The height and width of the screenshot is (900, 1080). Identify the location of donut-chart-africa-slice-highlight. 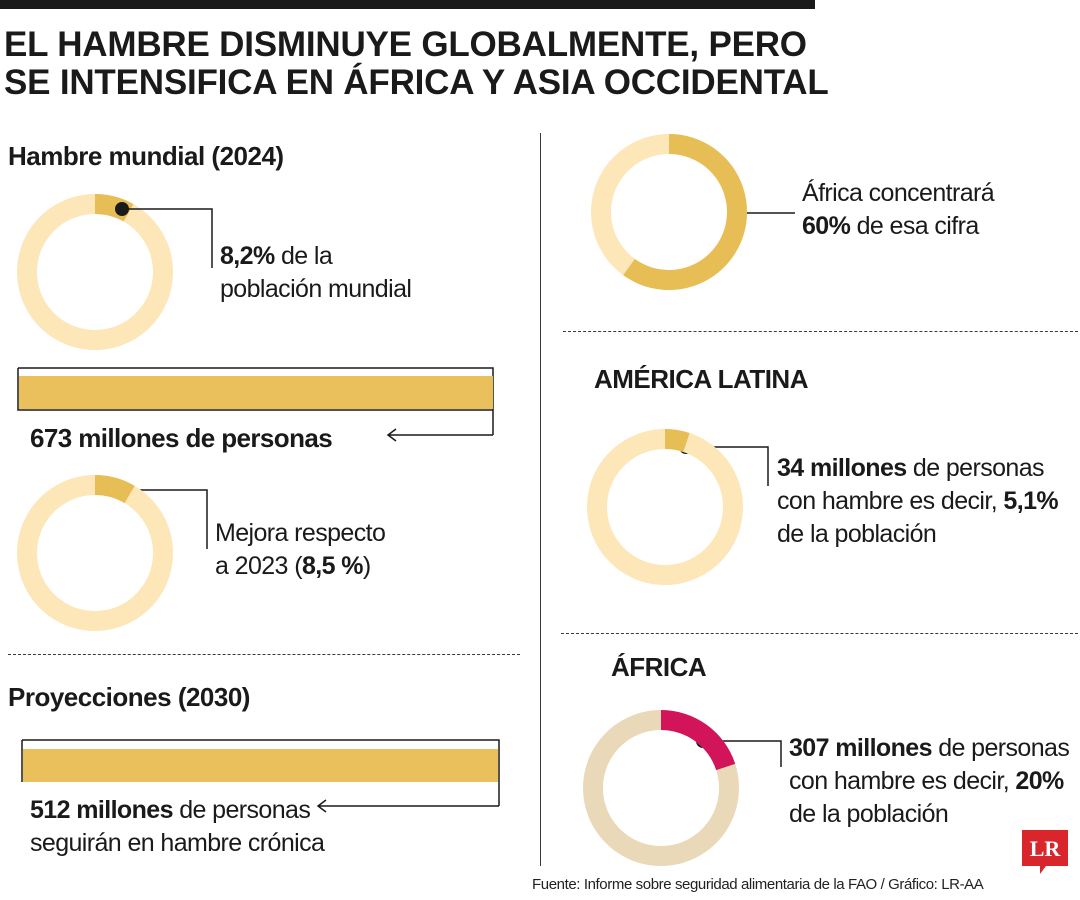
(698, 740).